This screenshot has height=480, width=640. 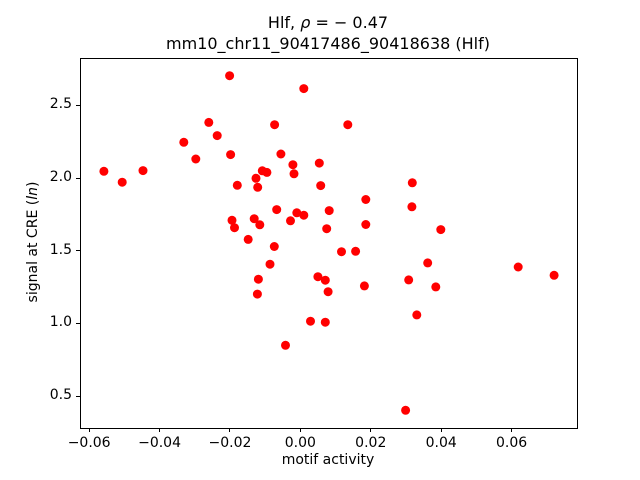 I want to click on x-tick-label: 0.04, so click(x=441, y=443).